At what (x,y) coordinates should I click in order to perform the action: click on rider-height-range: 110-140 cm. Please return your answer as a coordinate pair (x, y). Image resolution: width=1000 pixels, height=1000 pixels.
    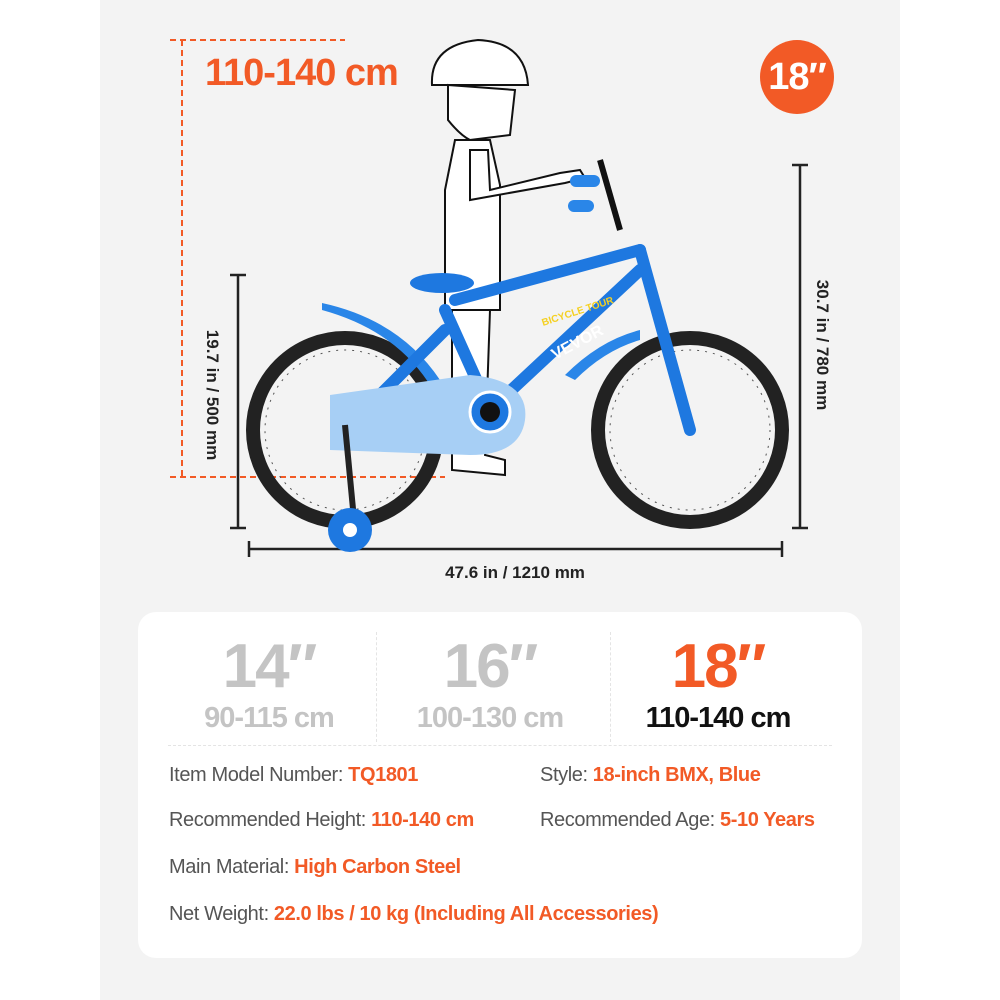
    Looking at the image, I should click on (302, 73).